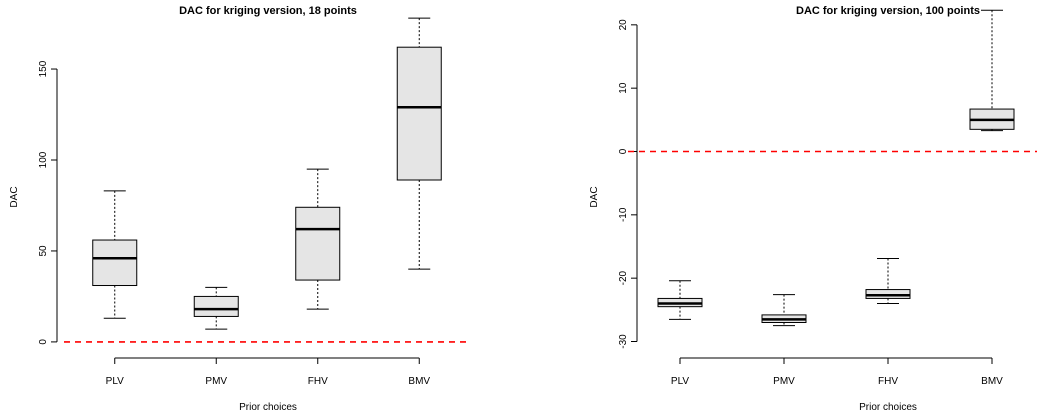 The height and width of the screenshot is (417, 1037). What do you see at coordinates (419, 381) in the screenshot?
I see `left-x-tick-label: BMV` at bounding box center [419, 381].